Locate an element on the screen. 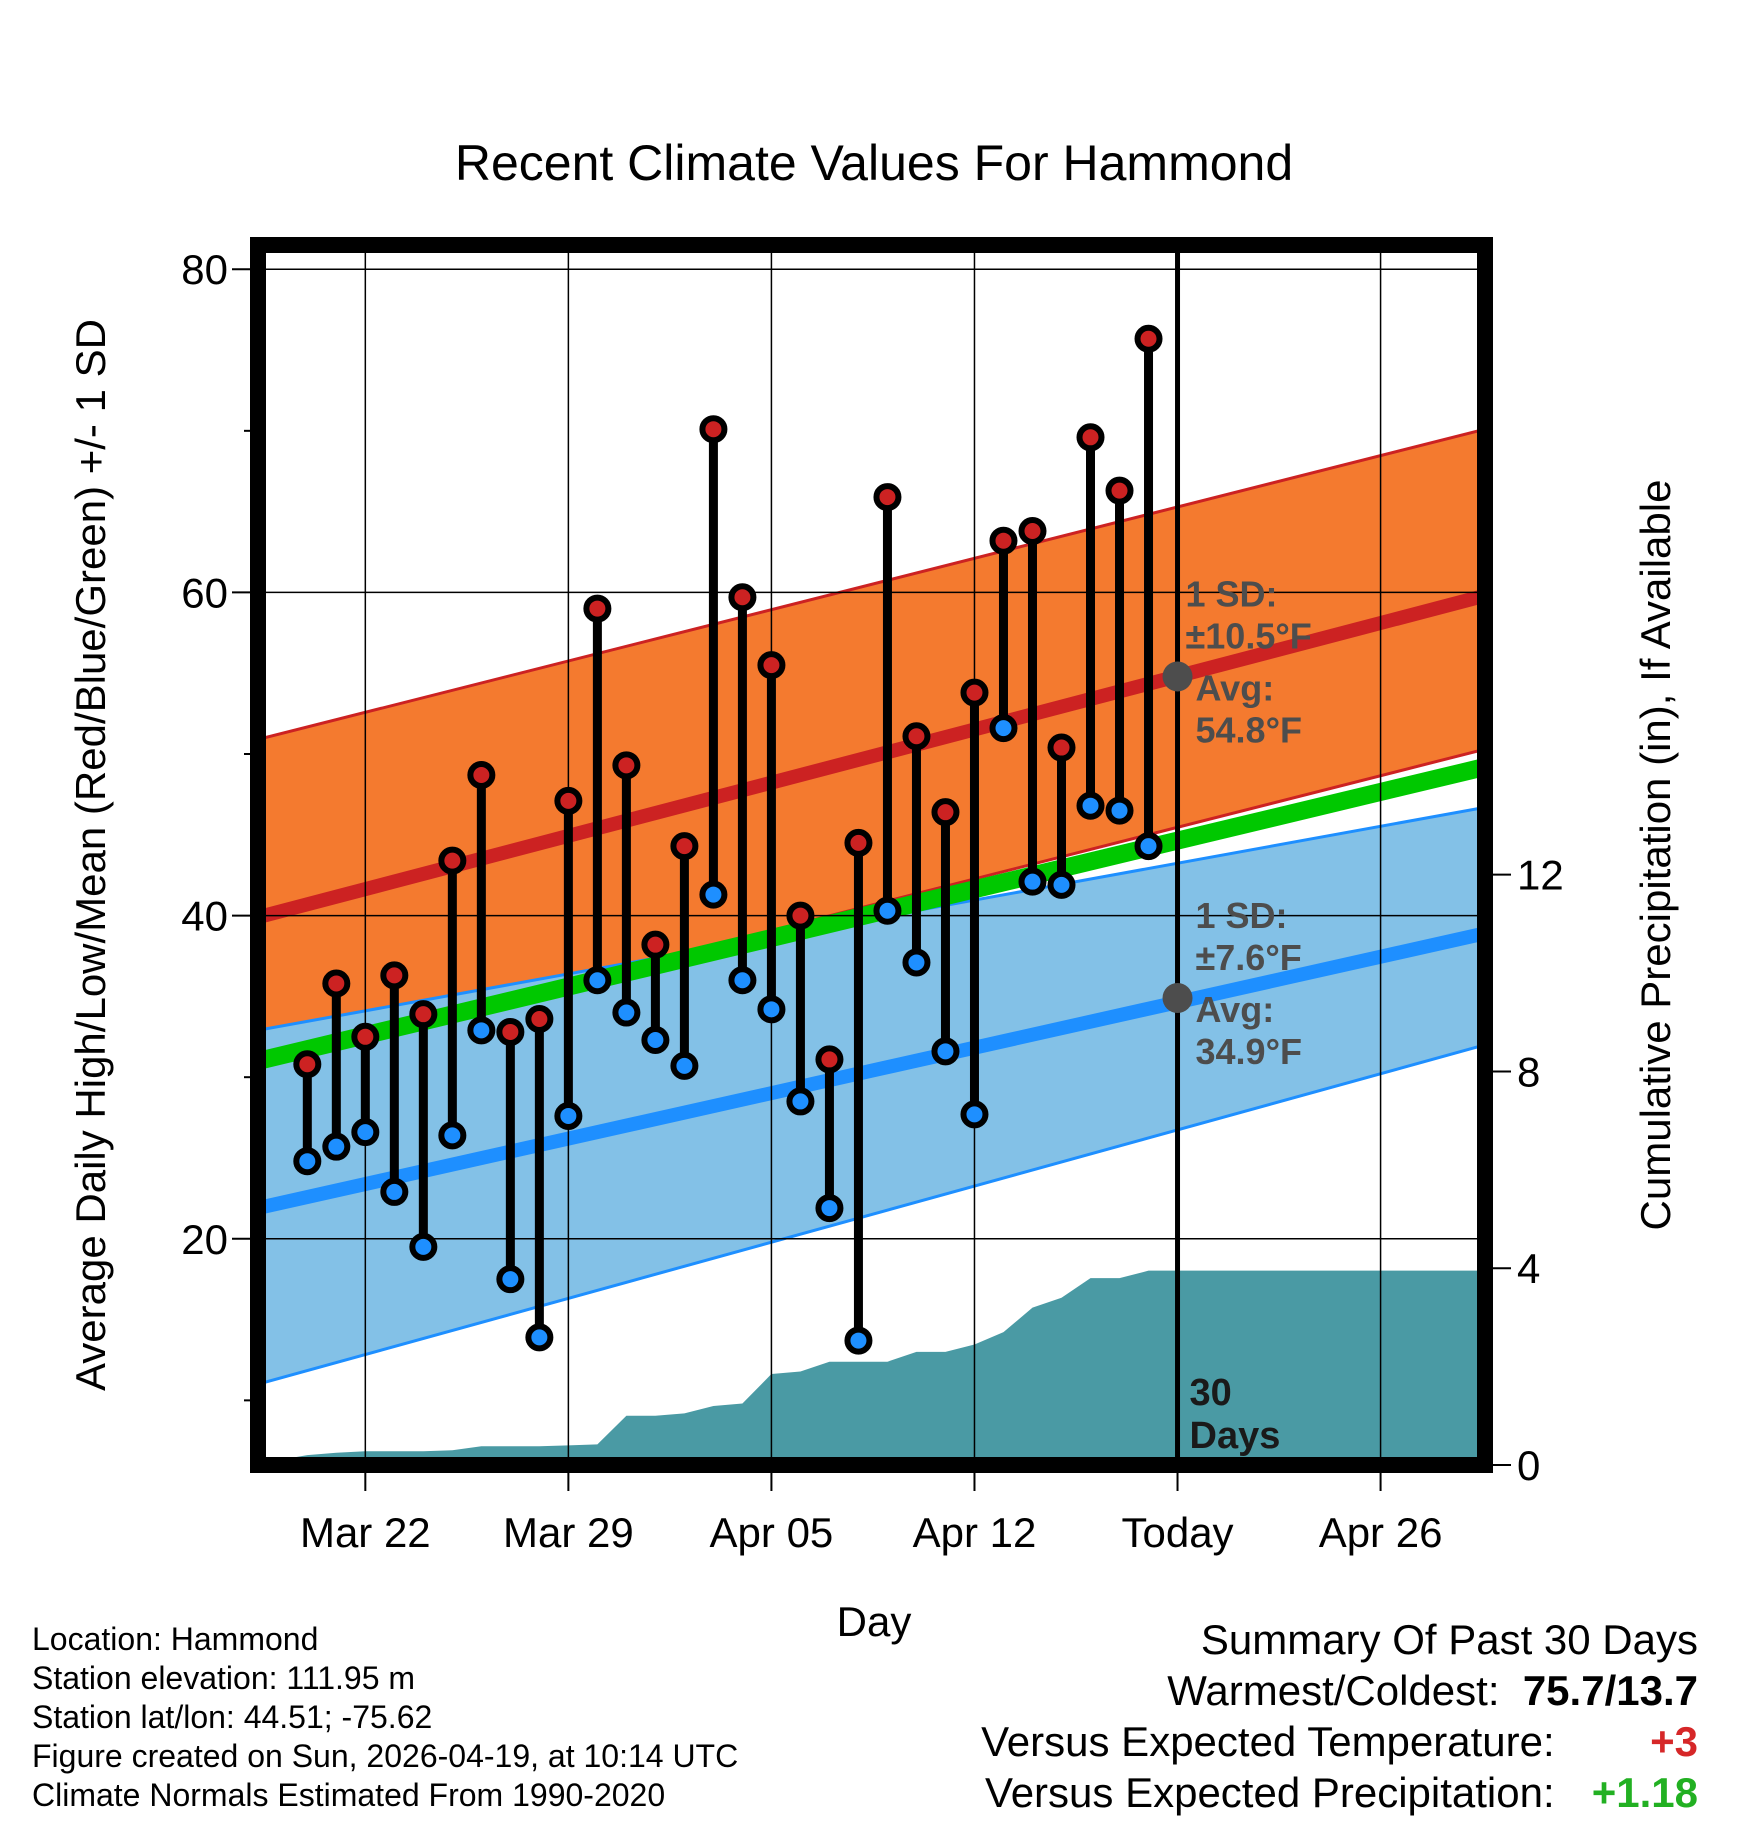  low-avg-label: Avg: is located at coordinates (1235, 1009).